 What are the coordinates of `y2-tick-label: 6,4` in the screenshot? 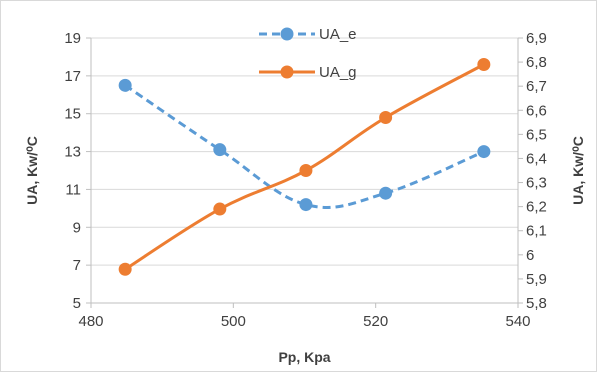 It's located at (536, 158).